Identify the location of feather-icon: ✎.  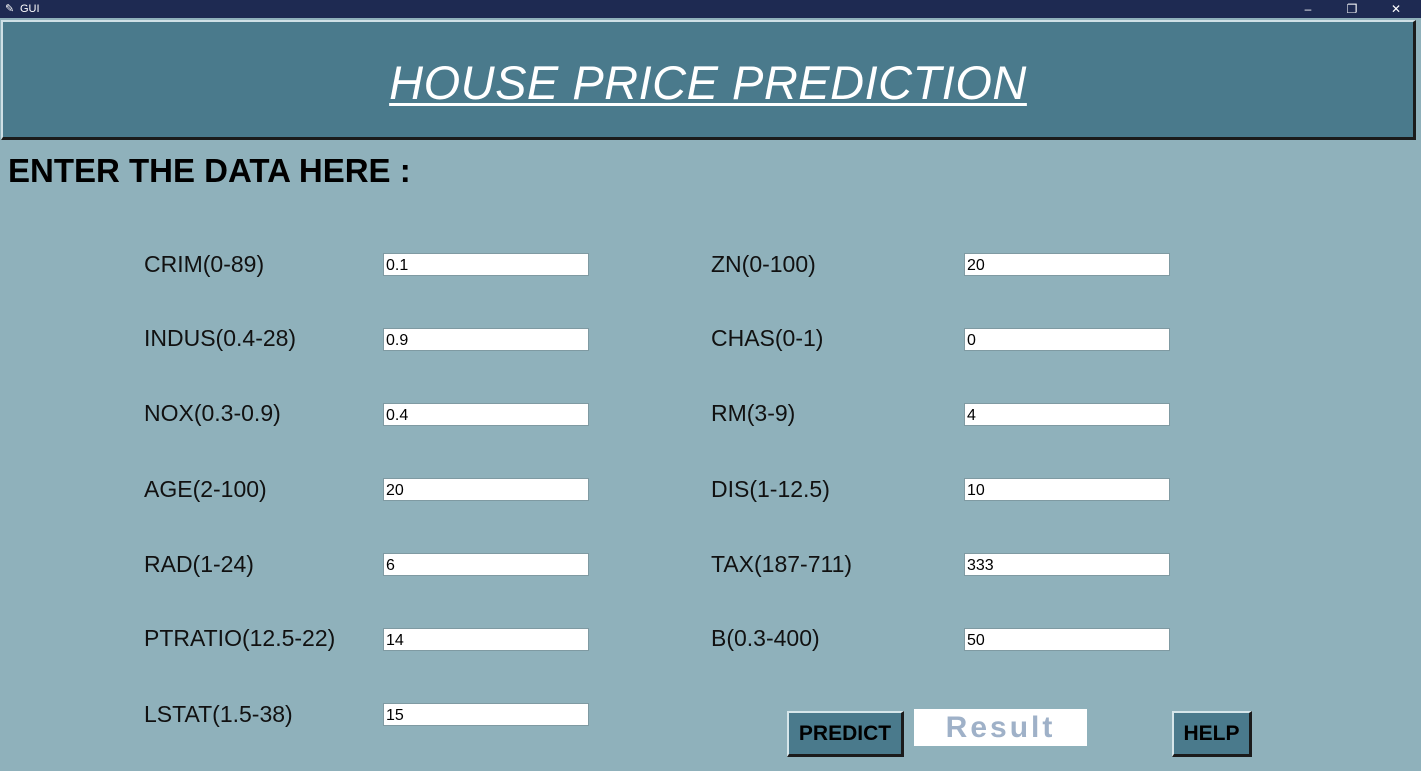
(10, 9).